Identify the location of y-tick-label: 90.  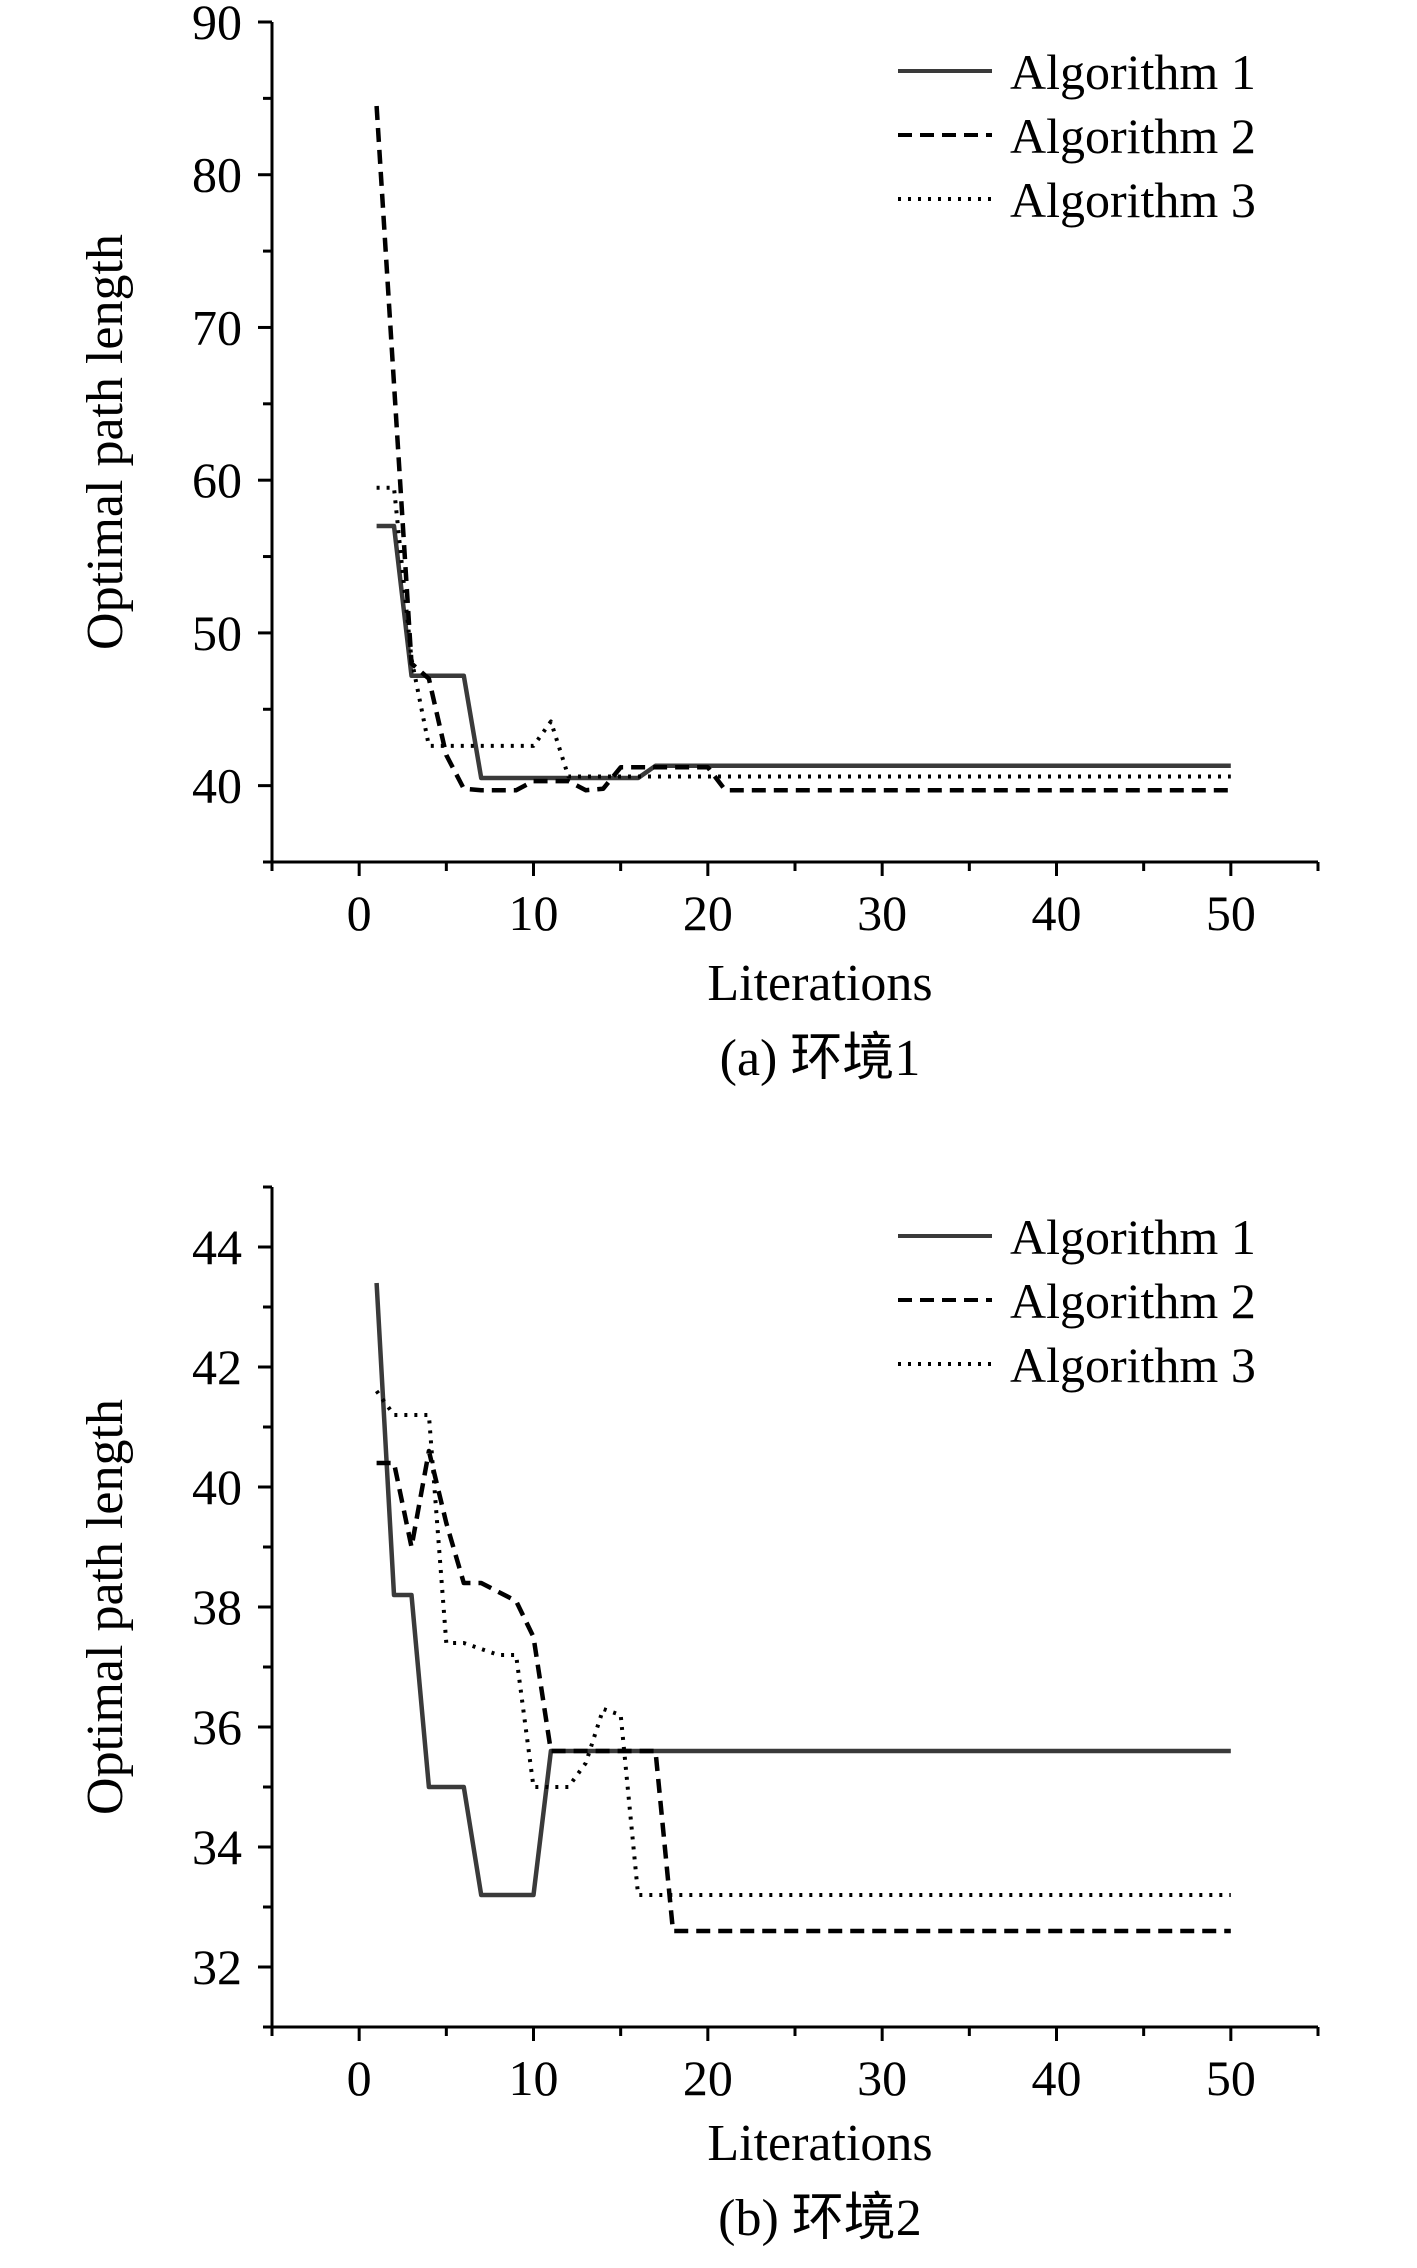
(217, 25).